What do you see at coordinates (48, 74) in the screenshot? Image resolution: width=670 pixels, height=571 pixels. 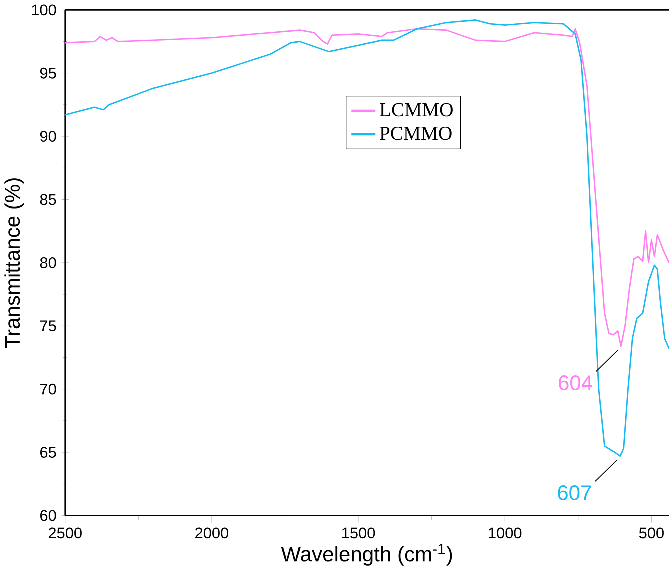 I see `y-tick-label: 95` at bounding box center [48, 74].